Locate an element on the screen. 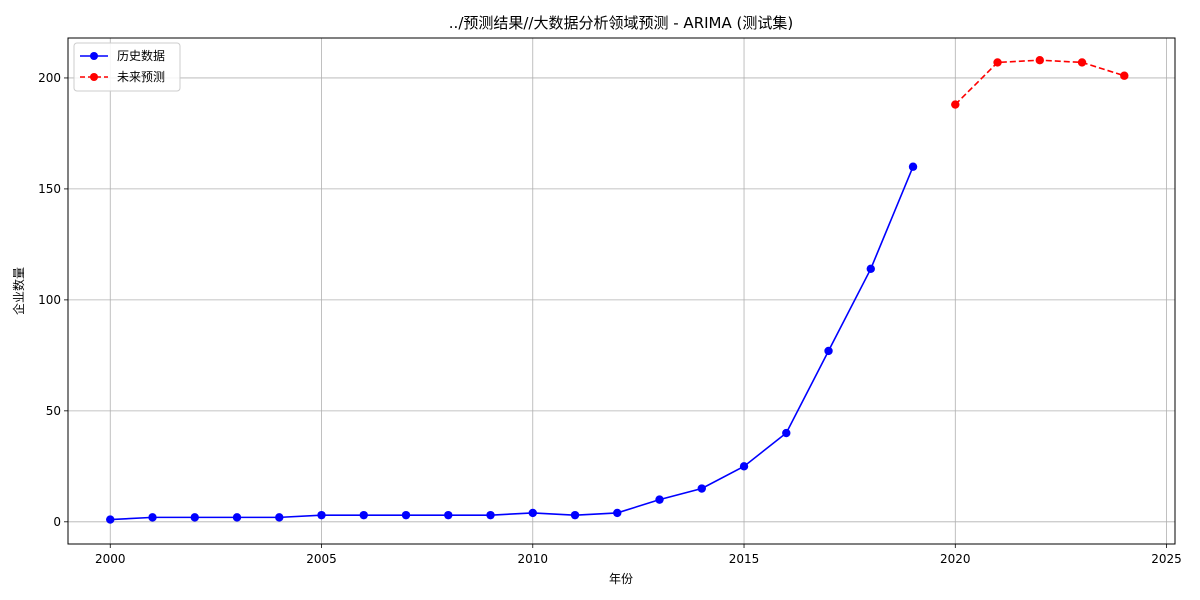 Image resolution: width=1200 pixels, height=600 pixels. chart-title: ../预测结果//大数据分析领域预测 - ARIMA (测试集) is located at coordinates (621, 23).